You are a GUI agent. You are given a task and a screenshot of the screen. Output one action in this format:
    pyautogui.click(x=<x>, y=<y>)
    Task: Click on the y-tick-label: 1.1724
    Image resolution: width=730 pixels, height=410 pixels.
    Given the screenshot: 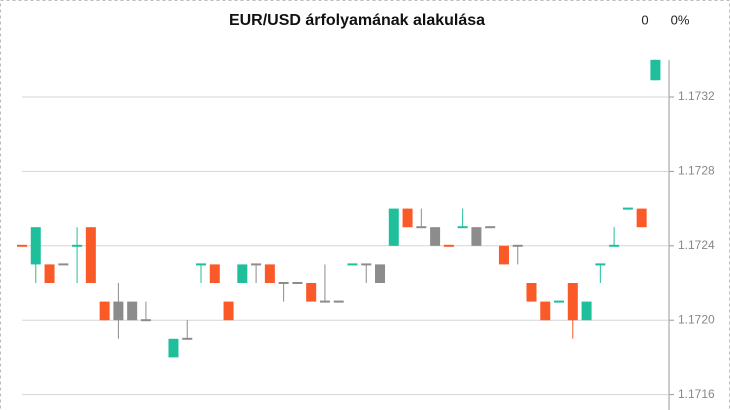 What is the action you would take?
    pyautogui.click(x=696, y=245)
    